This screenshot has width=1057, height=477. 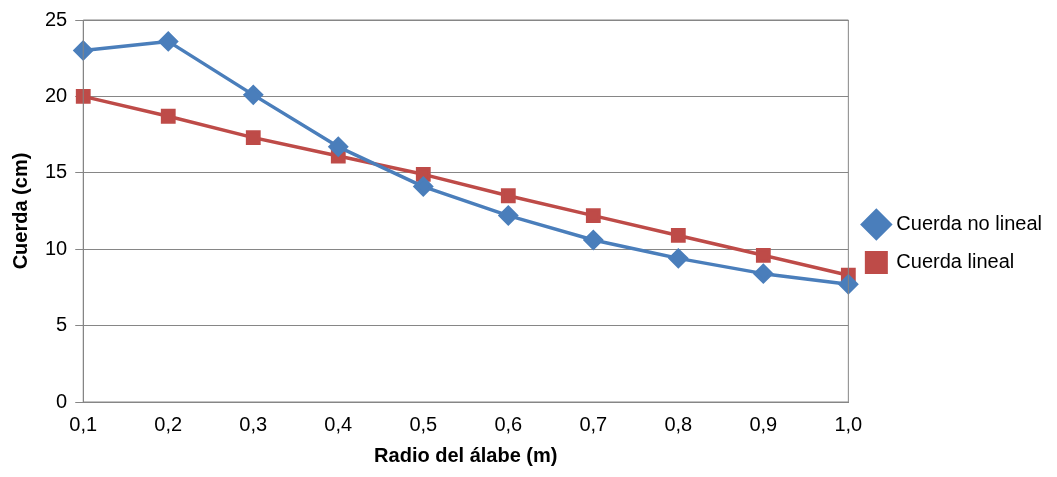 I want to click on y-tick-label: 25, so click(x=56, y=18).